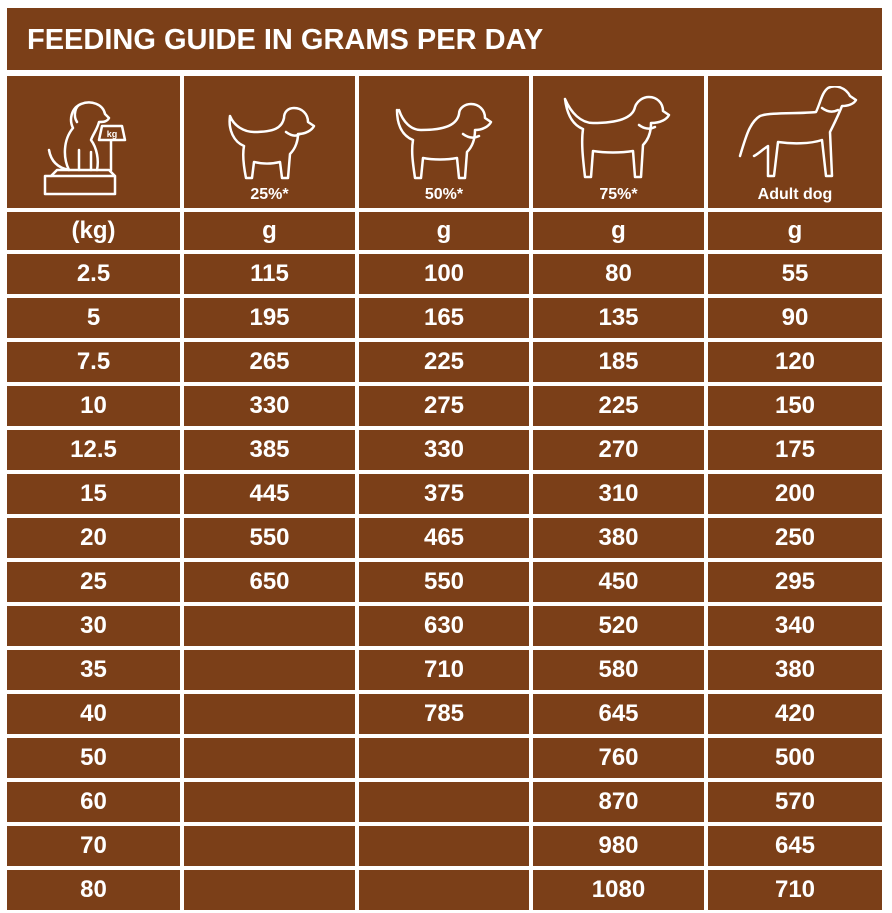 Image resolution: width=892 pixels, height=913 pixels. What do you see at coordinates (444, 538) in the screenshot?
I see `amount-cell: 465` at bounding box center [444, 538].